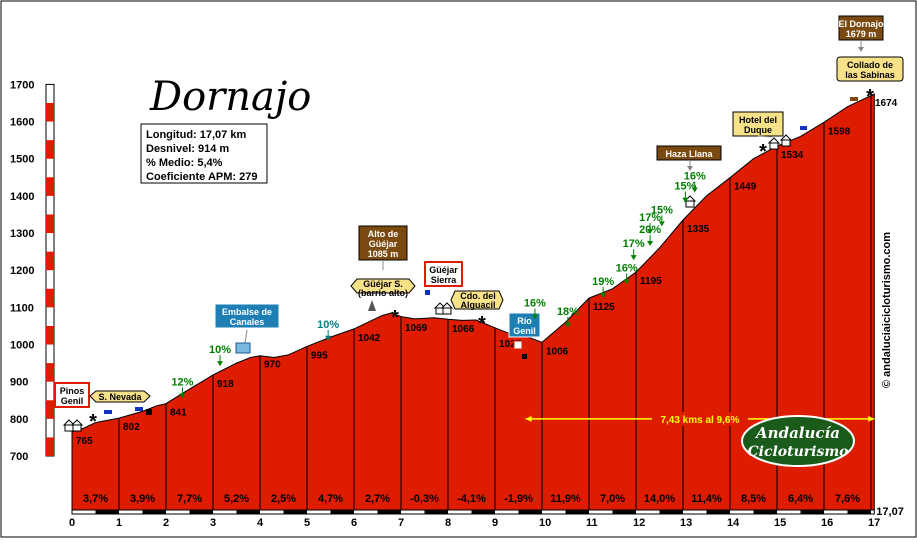 Image resolution: width=917 pixels, height=543 pixels. Describe the element at coordinates (565, 499) in the screenshot. I see `segment-gradient-label: 11,9%` at that location.